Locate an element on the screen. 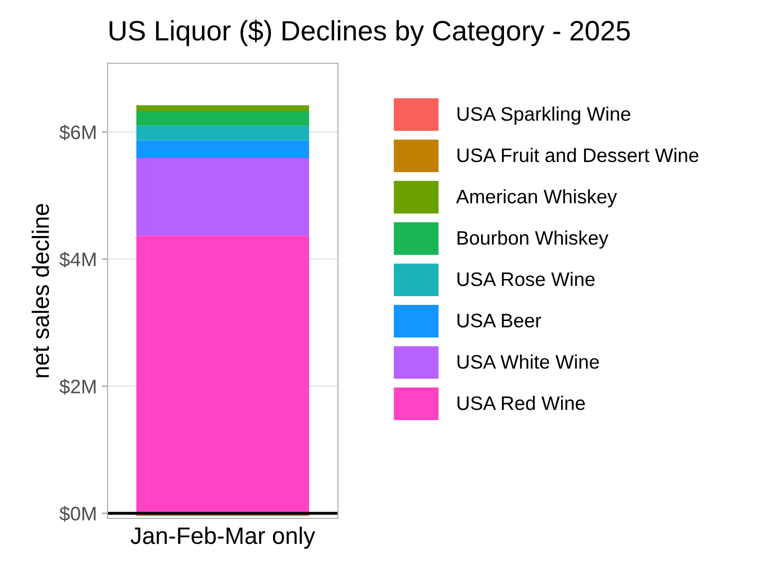 The width and height of the screenshot is (768, 576). y-tick-label: $4M is located at coordinates (77, 260).